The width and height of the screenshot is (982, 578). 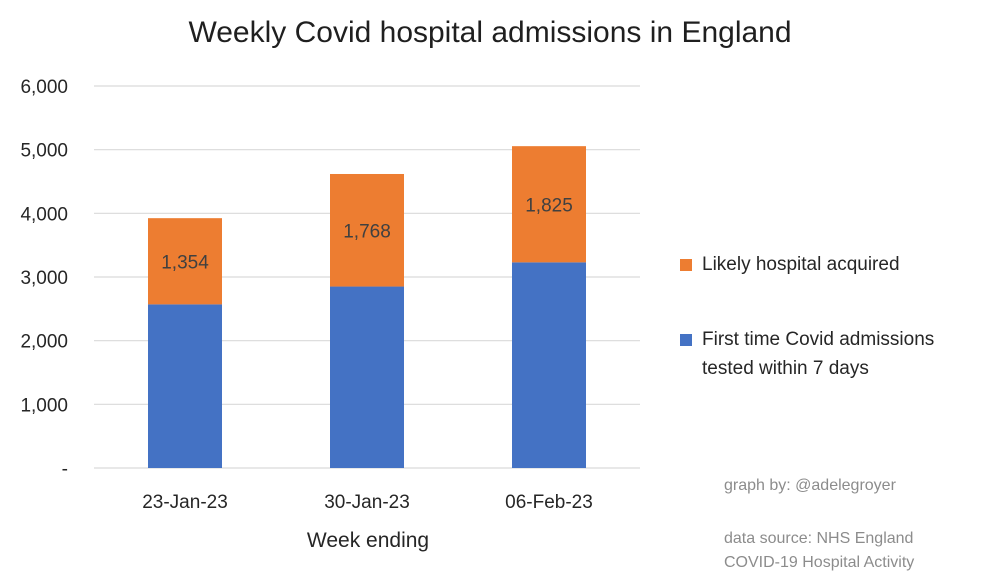 What do you see at coordinates (44, 214) in the screenshot?
I see `y-tick-label-4000: 4,000` at bounding box center [44, 214].